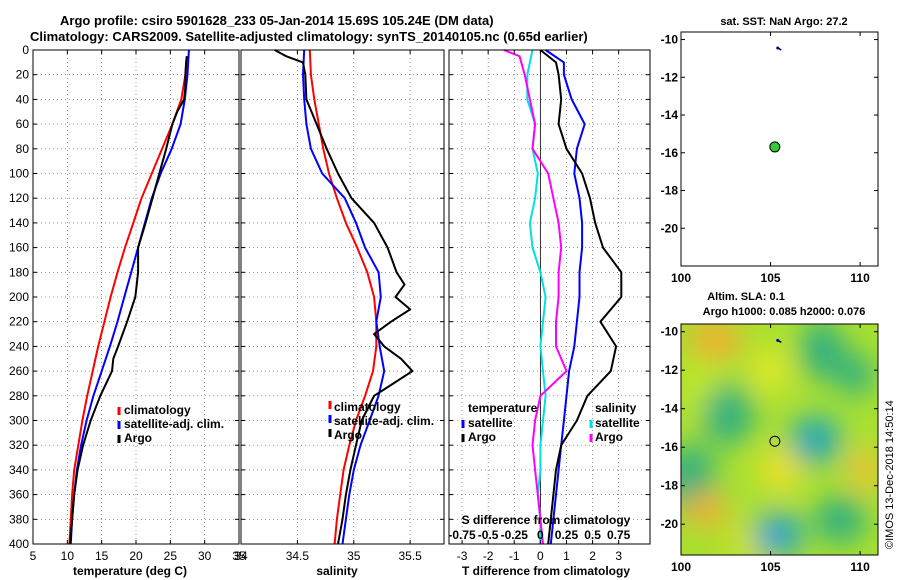 This screenshot has width=900, height=580. I want to click on y-tick-label: 200, so click(19, 297).